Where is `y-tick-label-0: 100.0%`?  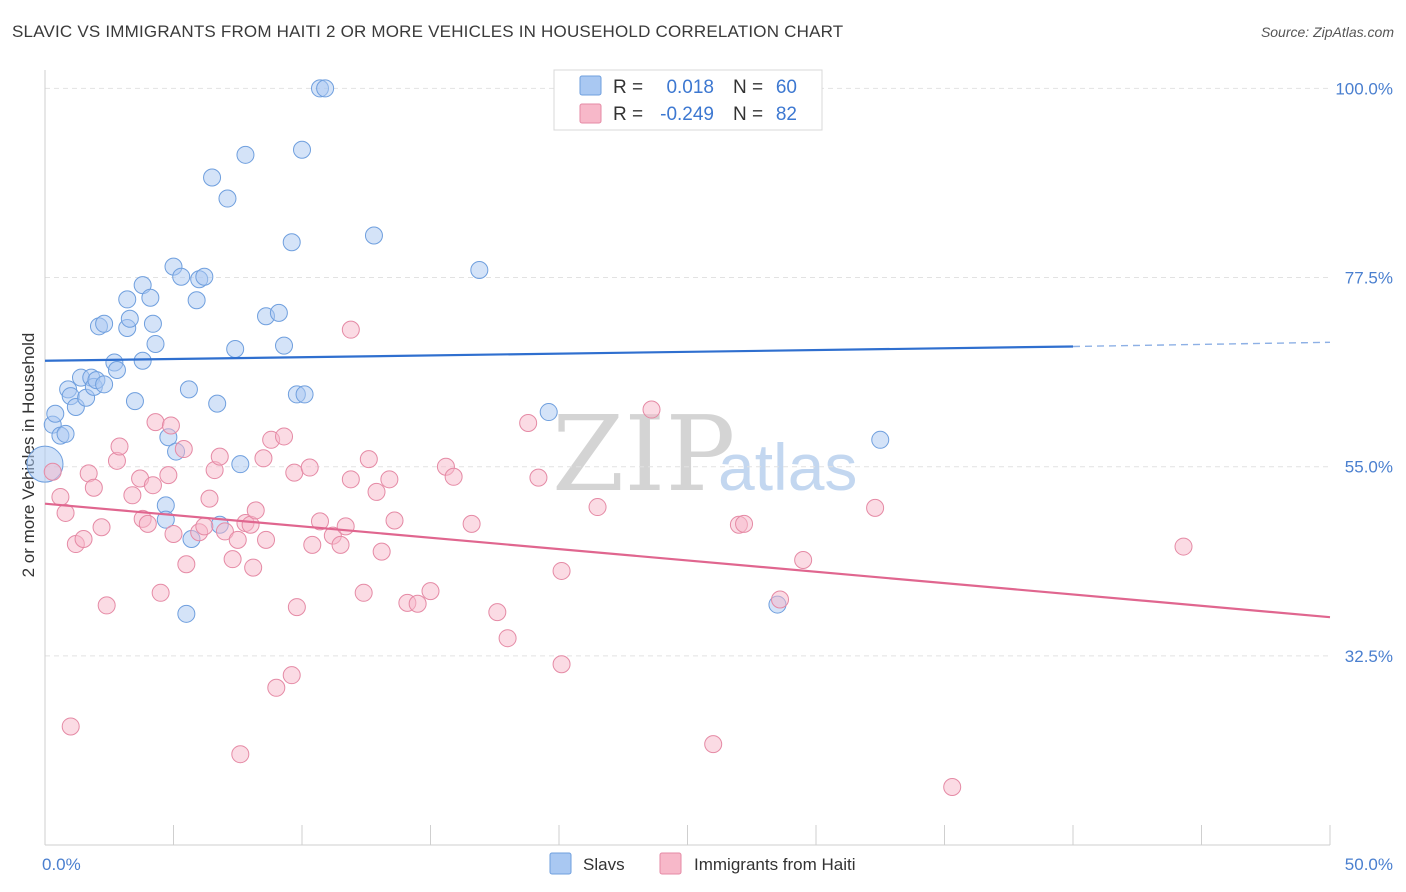
y-tick-label-0: 100.0% is located at coordinates (1364, 88).